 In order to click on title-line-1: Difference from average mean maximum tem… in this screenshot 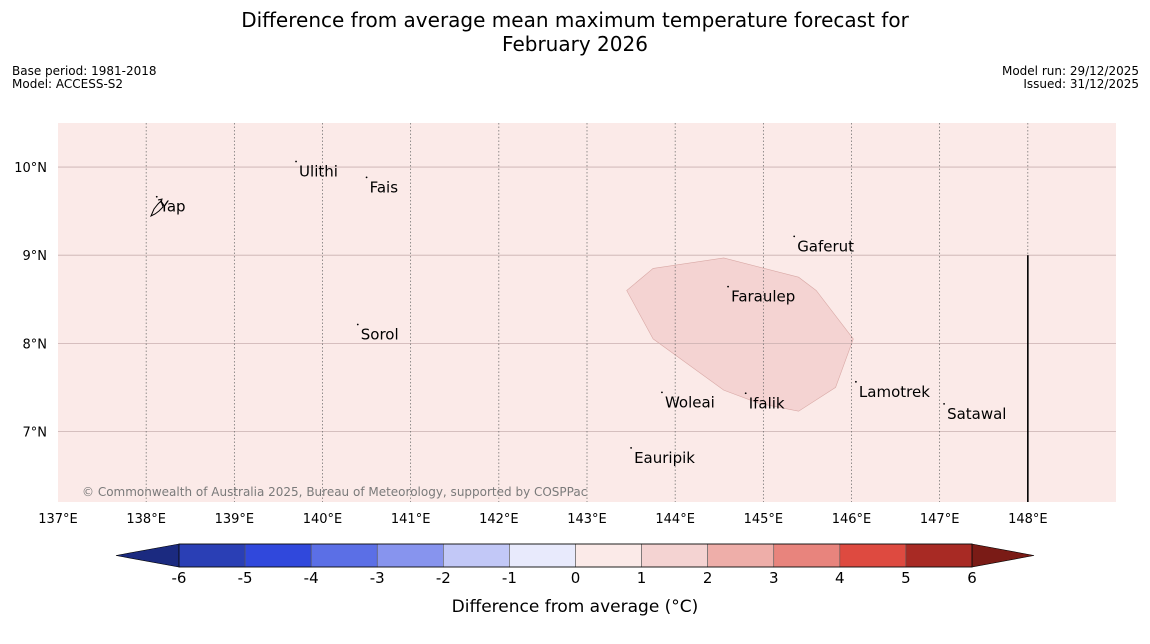, I will do `click(575, 20)`.